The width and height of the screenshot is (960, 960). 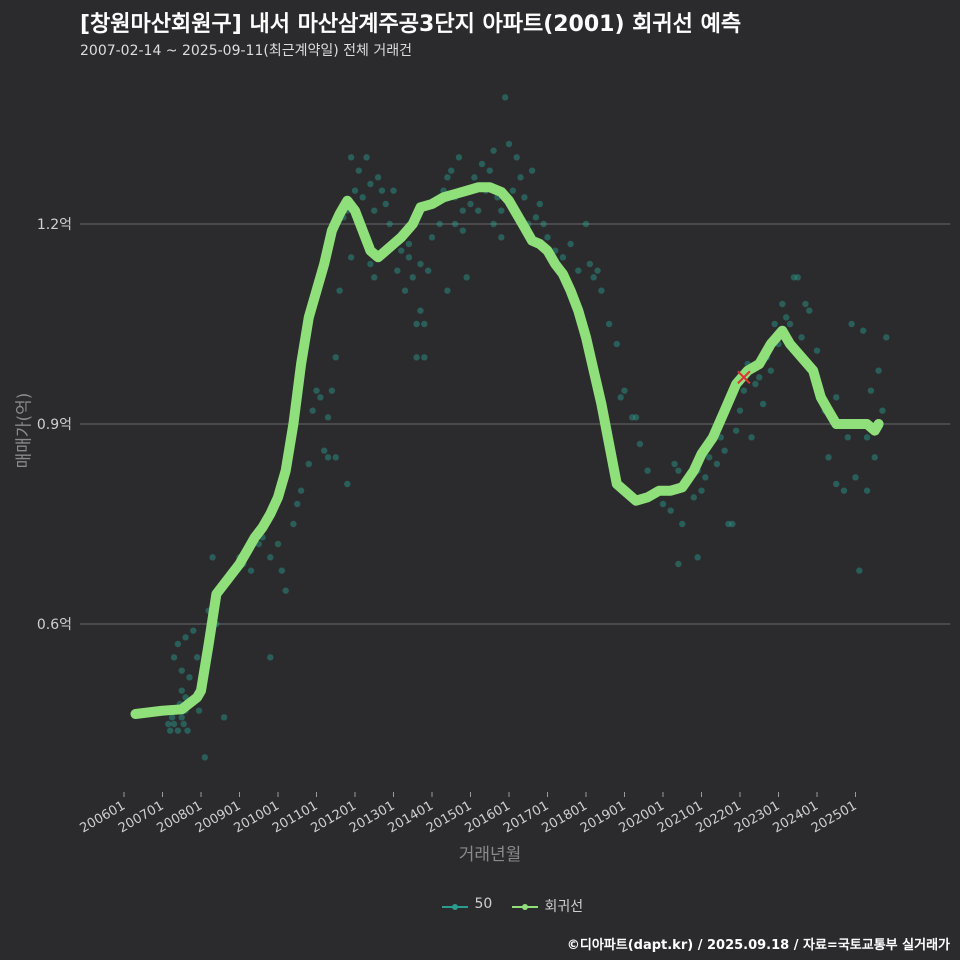 What do you see at coordinates (411, 24) in the screenshot?
I see `page-title: [창원마산회원구] 내서 마산삼계주공3단지 아파트(2001) 회귀선 예측` at bounding box center [411, 24].